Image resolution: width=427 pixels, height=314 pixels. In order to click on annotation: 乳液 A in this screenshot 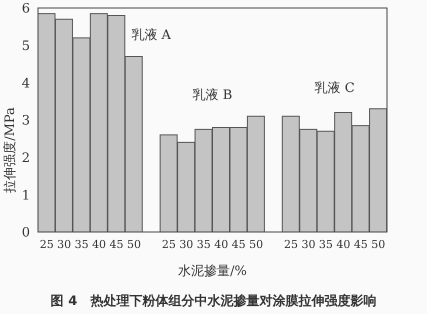, I will do `click(151, 35)`.